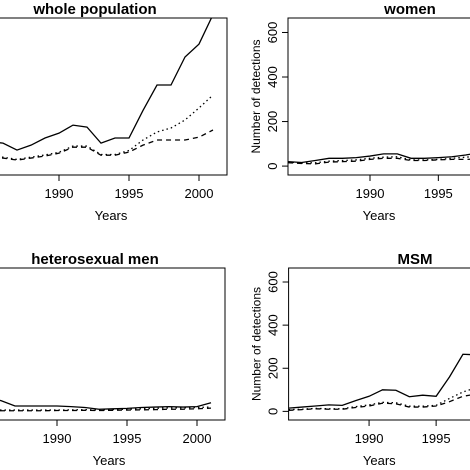 This screenshot has height=470, width=470. What do you see at coordinates (94, 9) in the screenshot?
I see `panel-title: whole population` at bounding box center [94, 9].